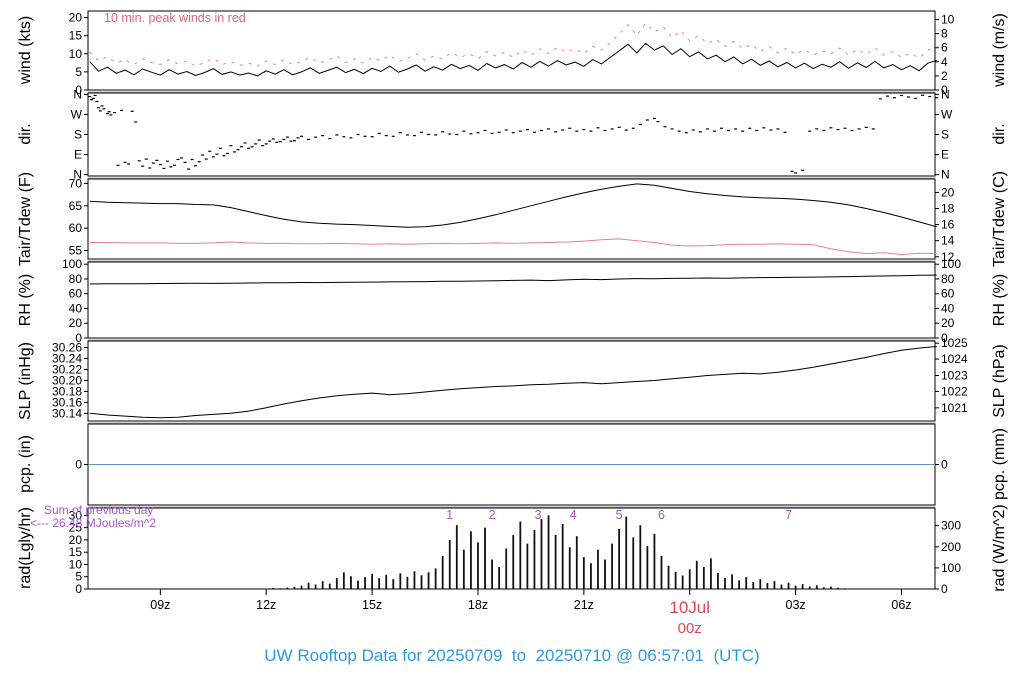 The height and width of the screenshot is (700, 1024). I want to click on tair-c-axis-title: Tair/Tdew (C), so click(999, 219).